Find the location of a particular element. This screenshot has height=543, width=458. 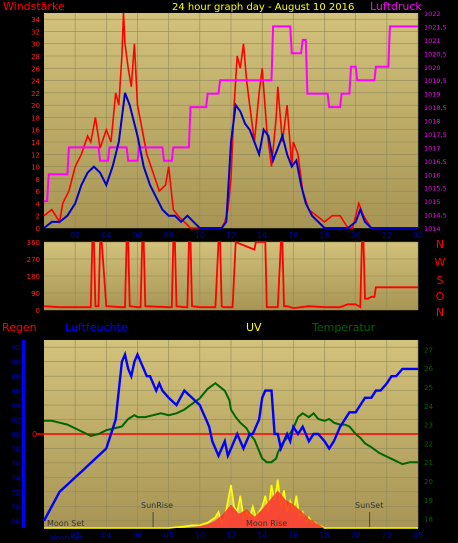

temperature-ytick-0: 18 is located at coordinates (428, 520).